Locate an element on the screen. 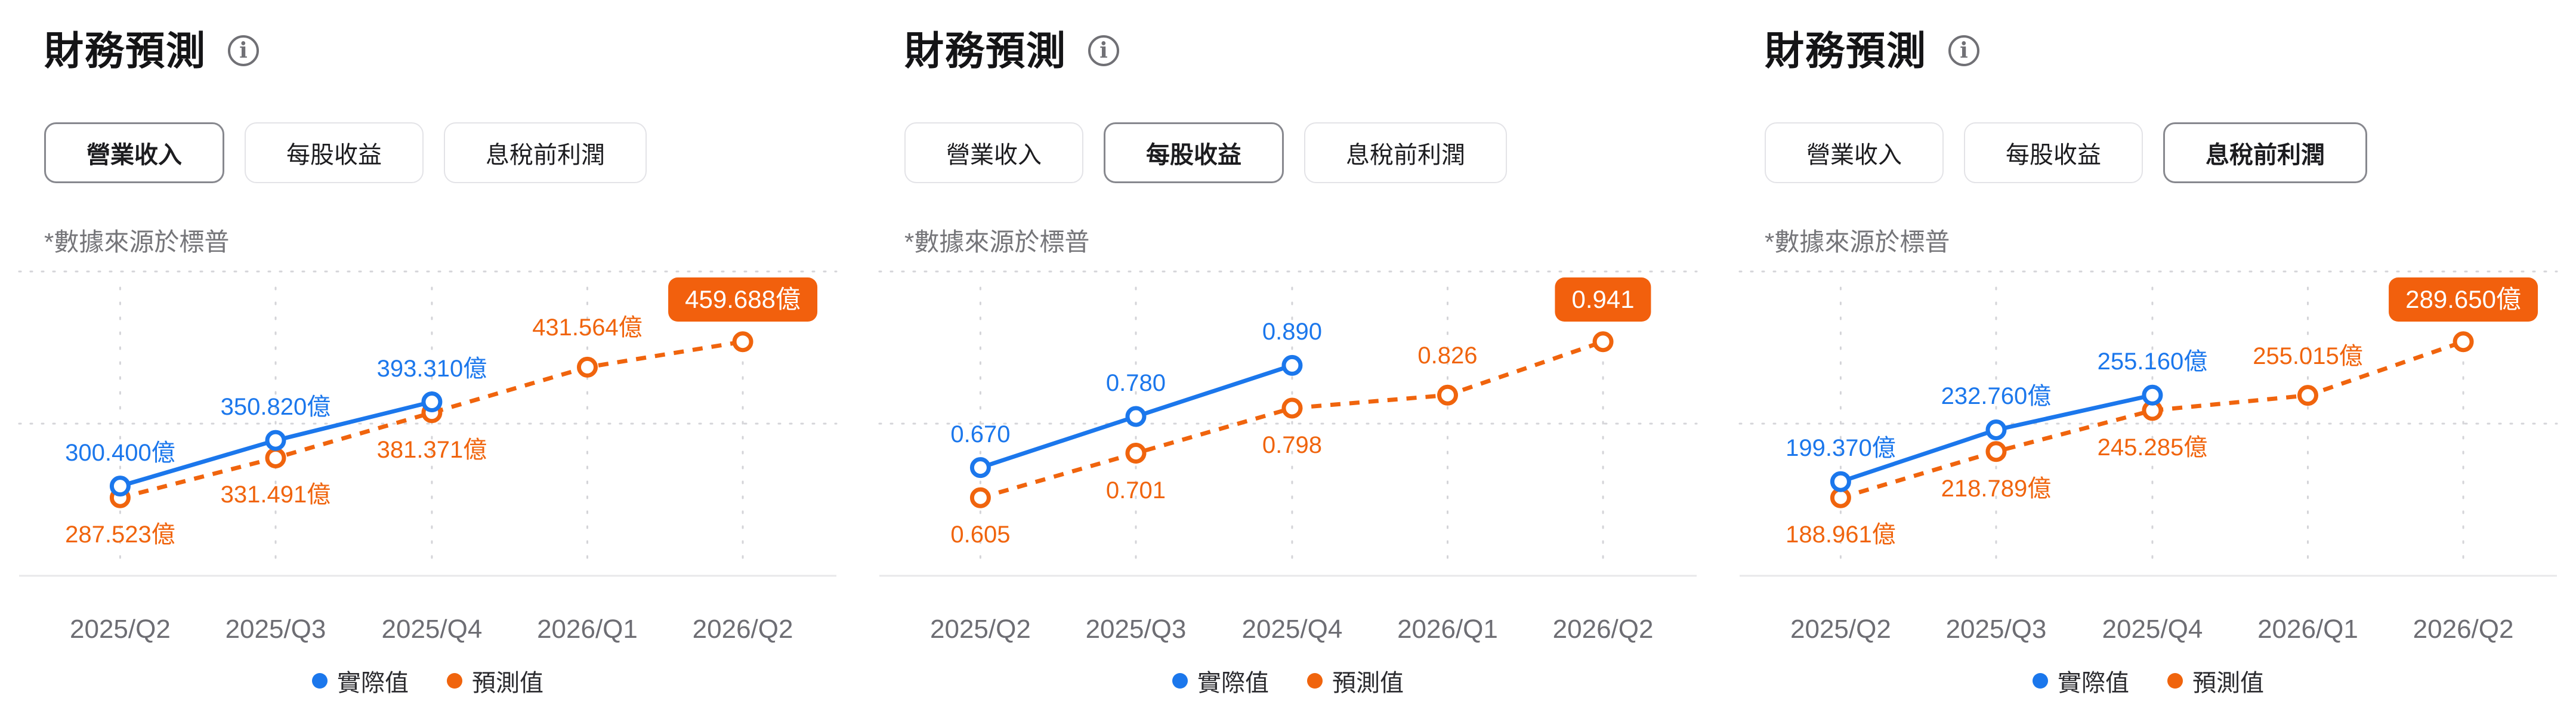 The image size is (2576, 716). x-tick-label: 2025/Q4 is located at coordinates (1292, 629).